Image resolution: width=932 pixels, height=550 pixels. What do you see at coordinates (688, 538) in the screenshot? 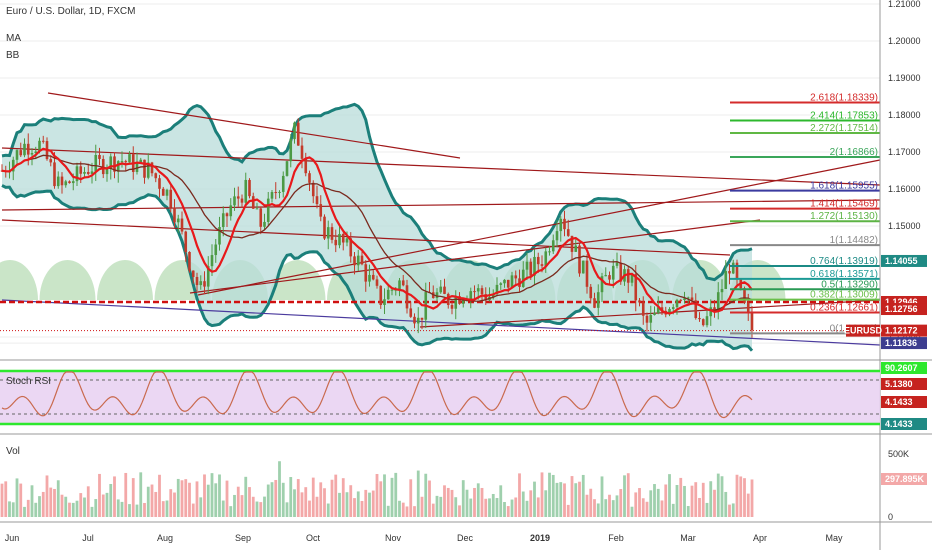
I see `time-axis-label: Mar` at bounding box center [688, 538].